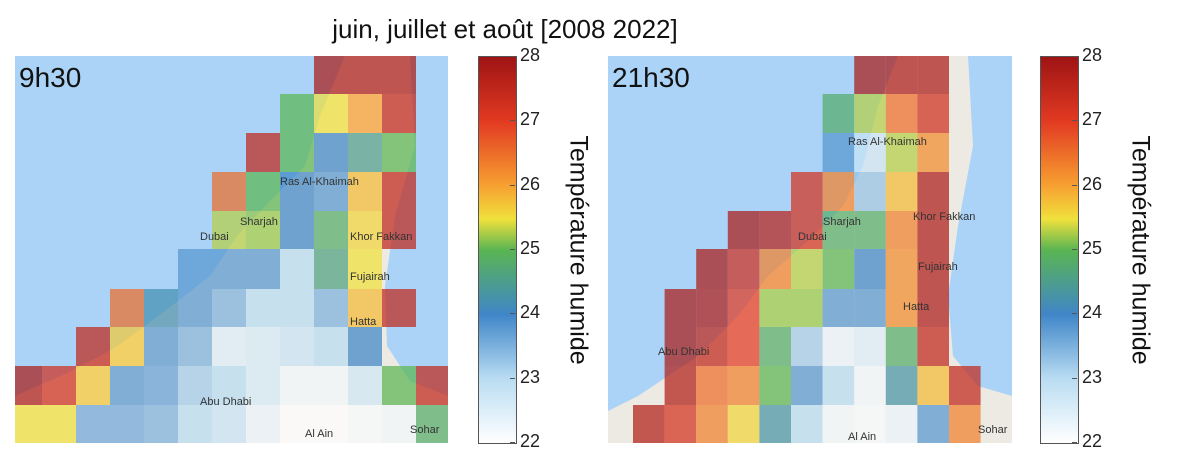 The height and width of the screenshot is (462, 1200). What do you see at coordinates (530, 441) in the screenshot?
I see `tick-label: 22` at bounding box center [530, 441].